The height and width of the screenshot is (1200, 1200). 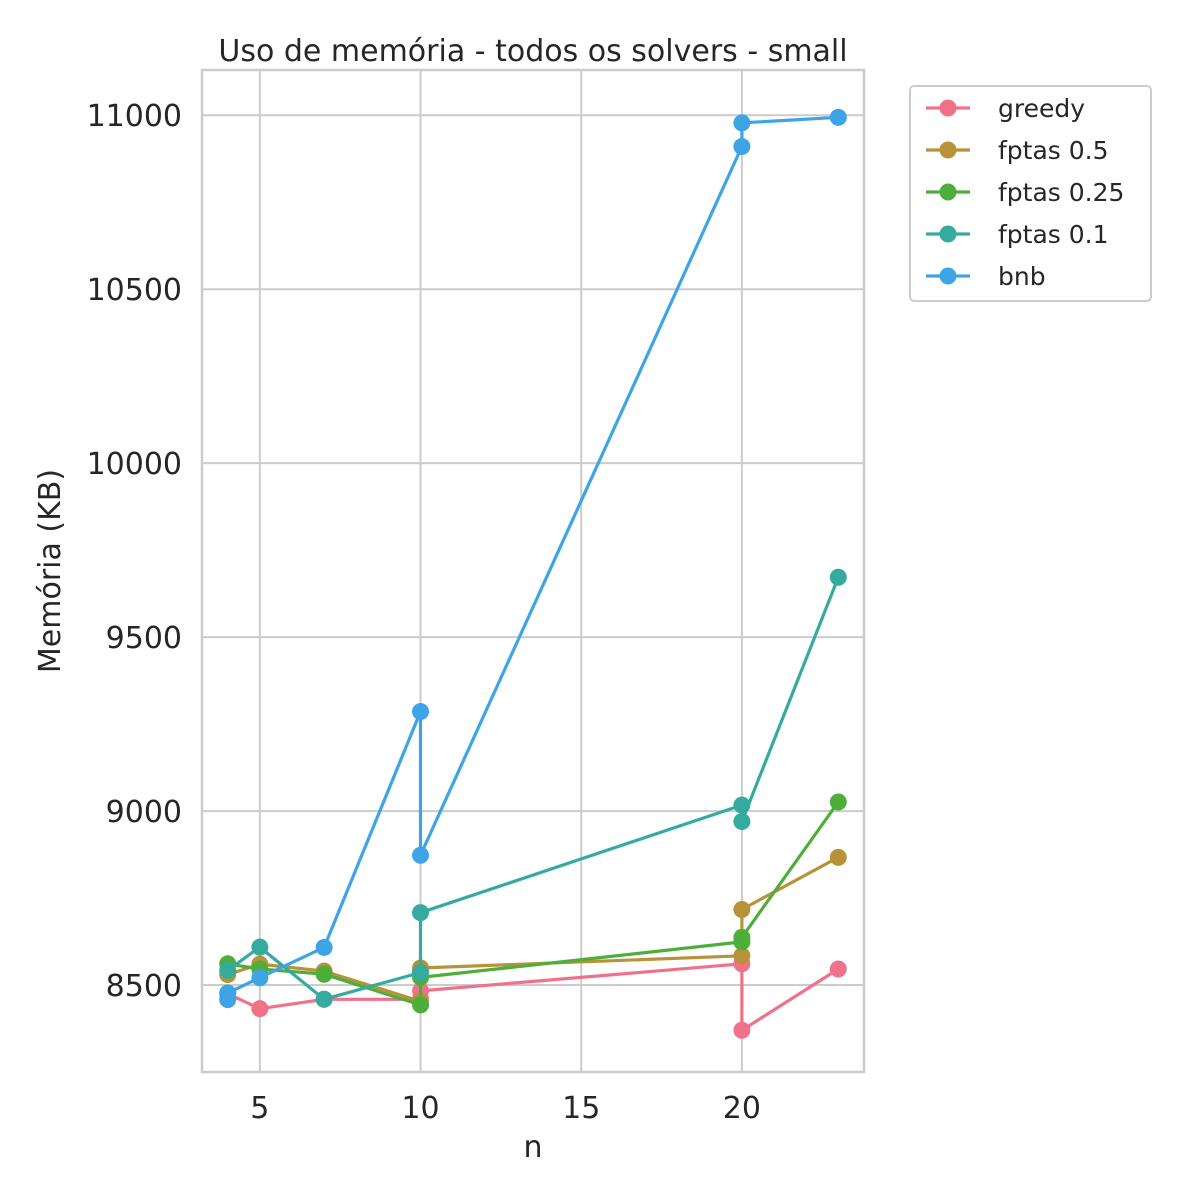 What do you see at coordinates (144, 812) in the screenshot?
I see `y-tick-label: 9000` at bounding box center [144, 812].